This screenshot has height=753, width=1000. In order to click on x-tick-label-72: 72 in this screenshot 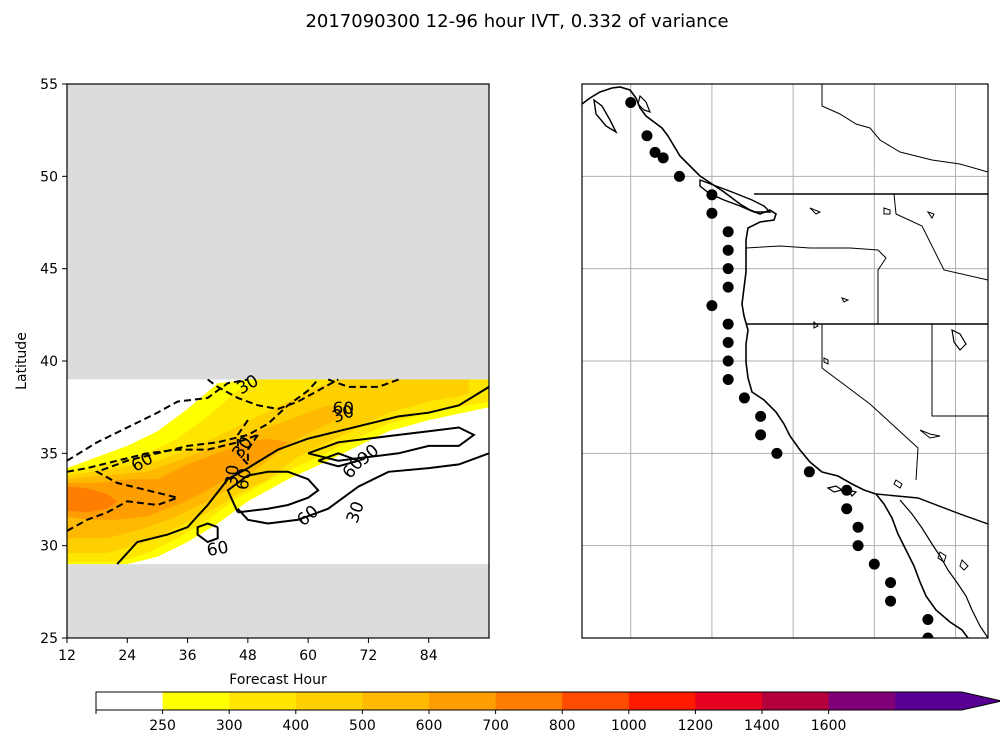, I will do `click(369, 656)`.